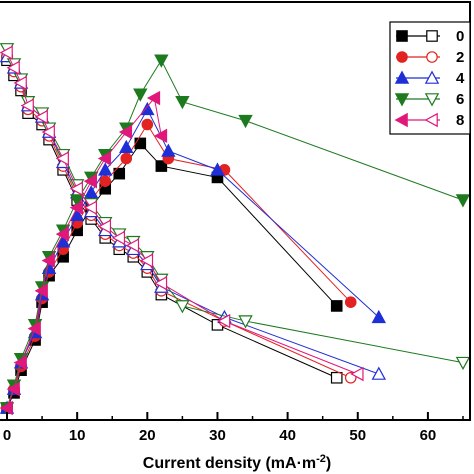 This screenshot has width=474, height=474. I want to click on x-tick-label: 20, so click(147, 435).